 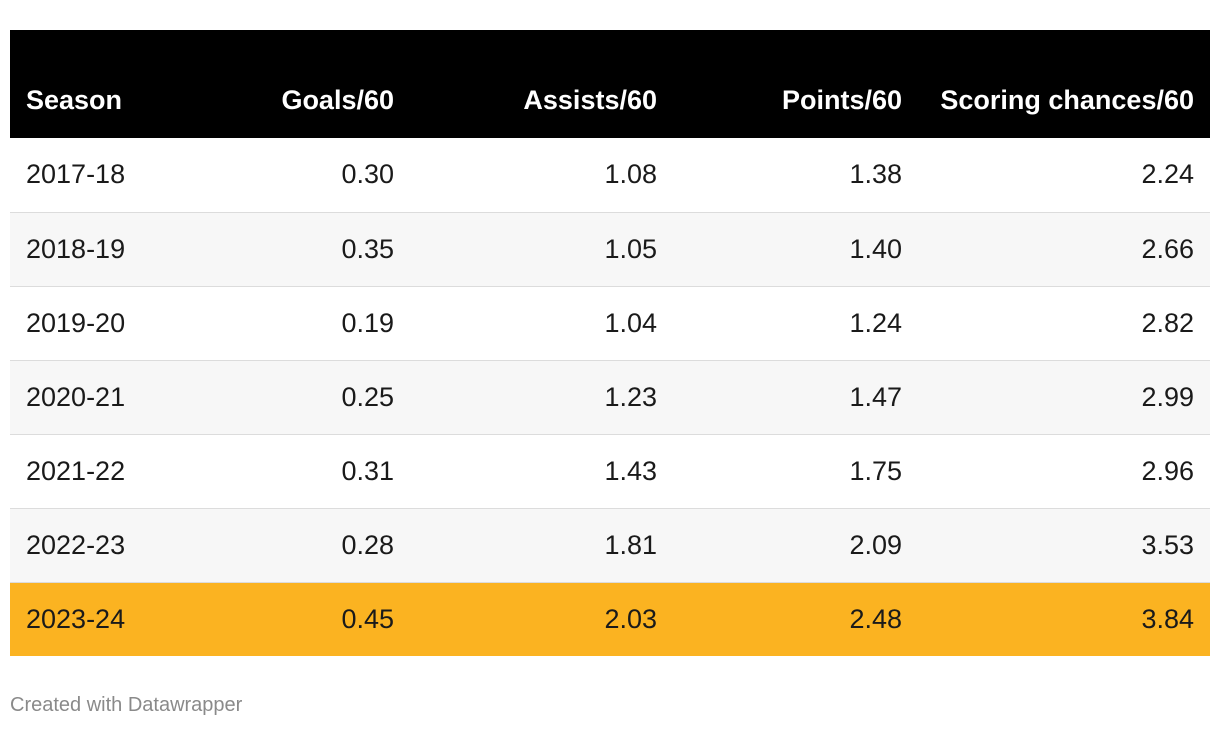 What do you see at coordinates (795, 544) in the screenshot?
I see `points-cell: 2.09` at bounding box center [795, 544].